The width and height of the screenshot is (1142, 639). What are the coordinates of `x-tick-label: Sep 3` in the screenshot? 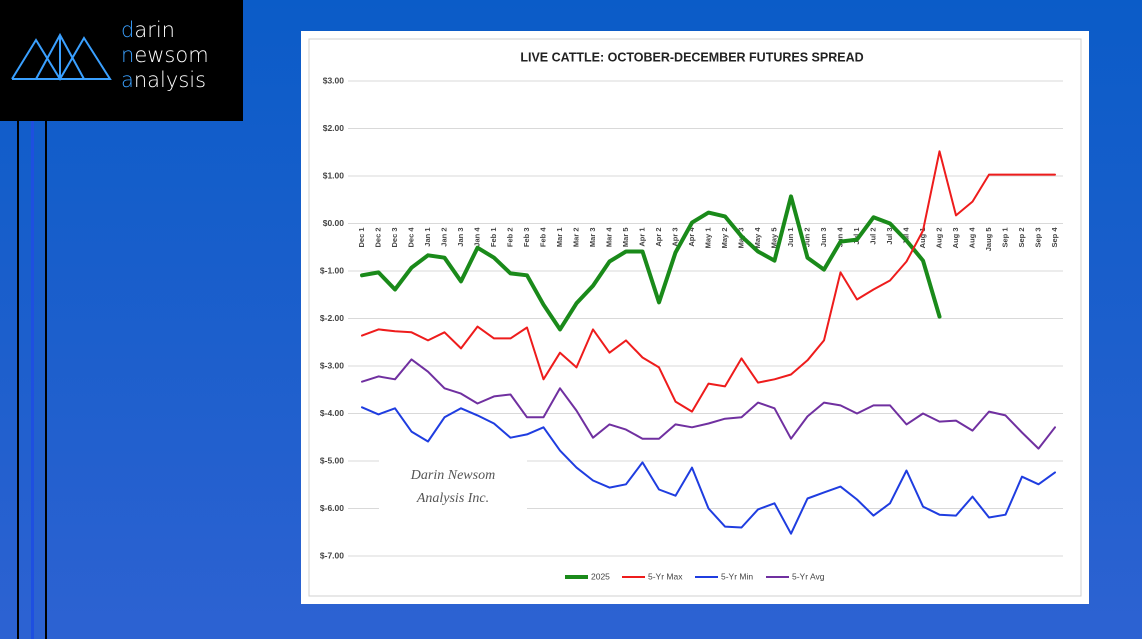 It's located at (1037, 238).